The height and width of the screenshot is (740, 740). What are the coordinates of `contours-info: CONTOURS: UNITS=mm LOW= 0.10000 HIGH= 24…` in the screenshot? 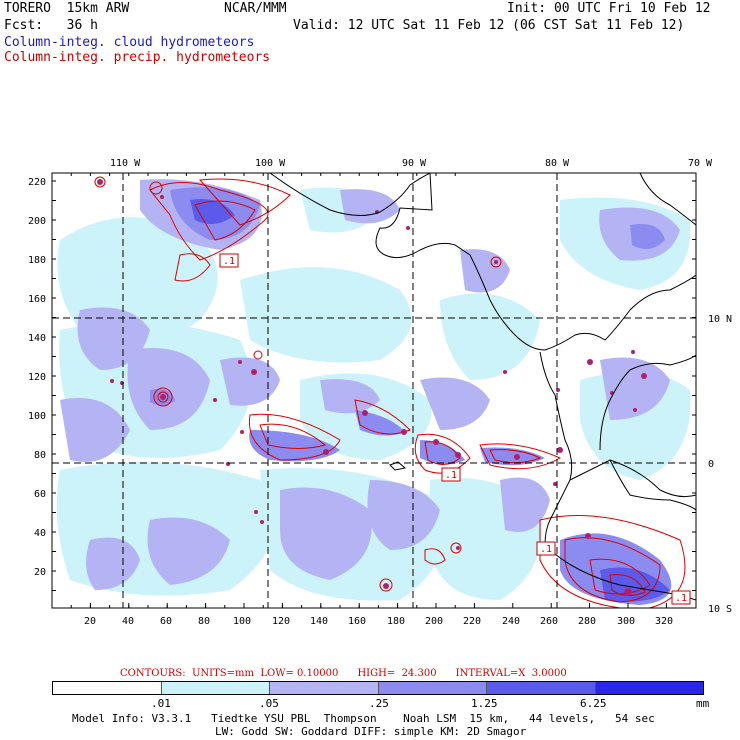 It's located at (343, 673).